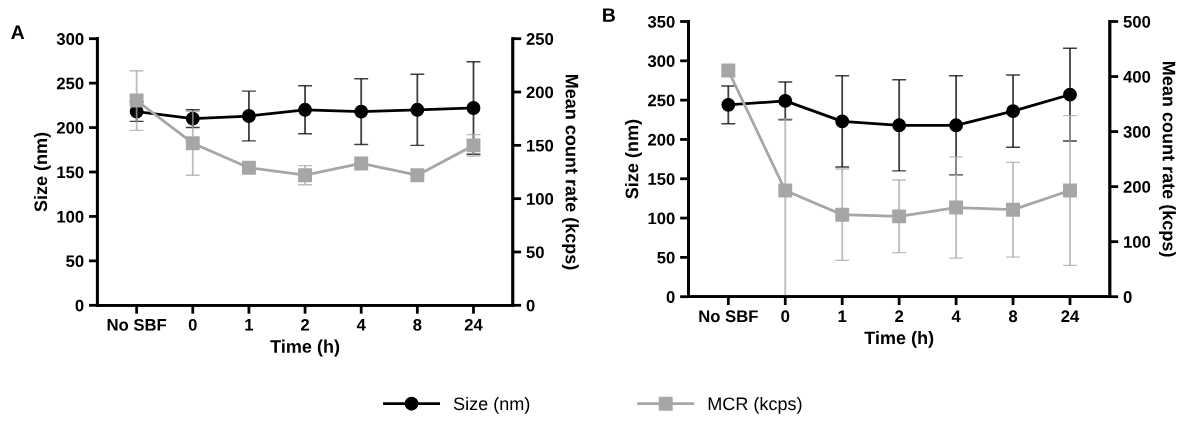 The image size is (1187, 430). I want to click on y-tick-label: 350, so click(661, 21).